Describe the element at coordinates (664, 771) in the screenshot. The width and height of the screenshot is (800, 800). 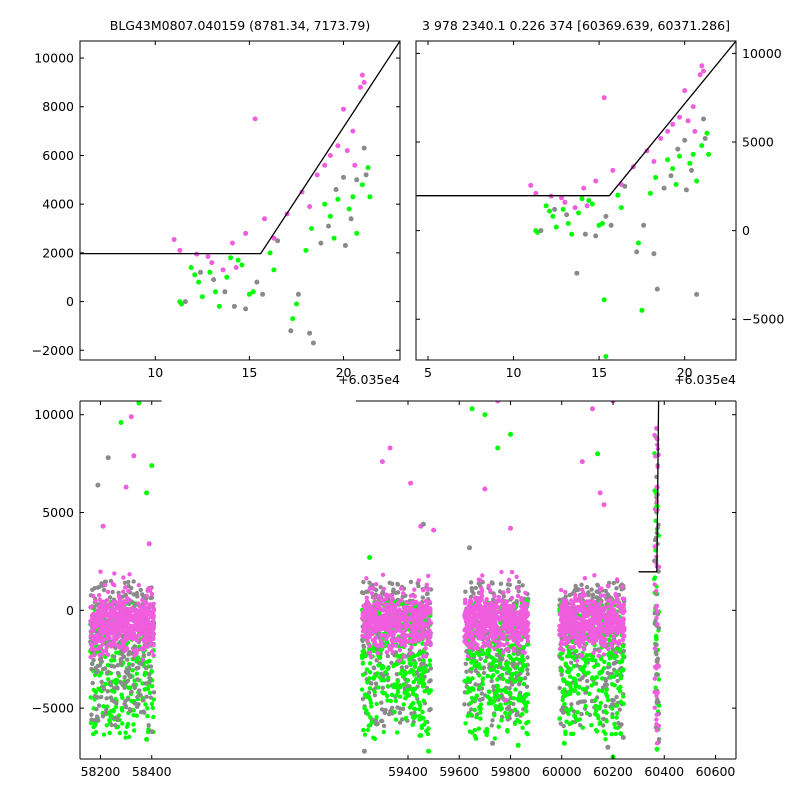
I see `bottom-x-tick-label: 60400` at that location.